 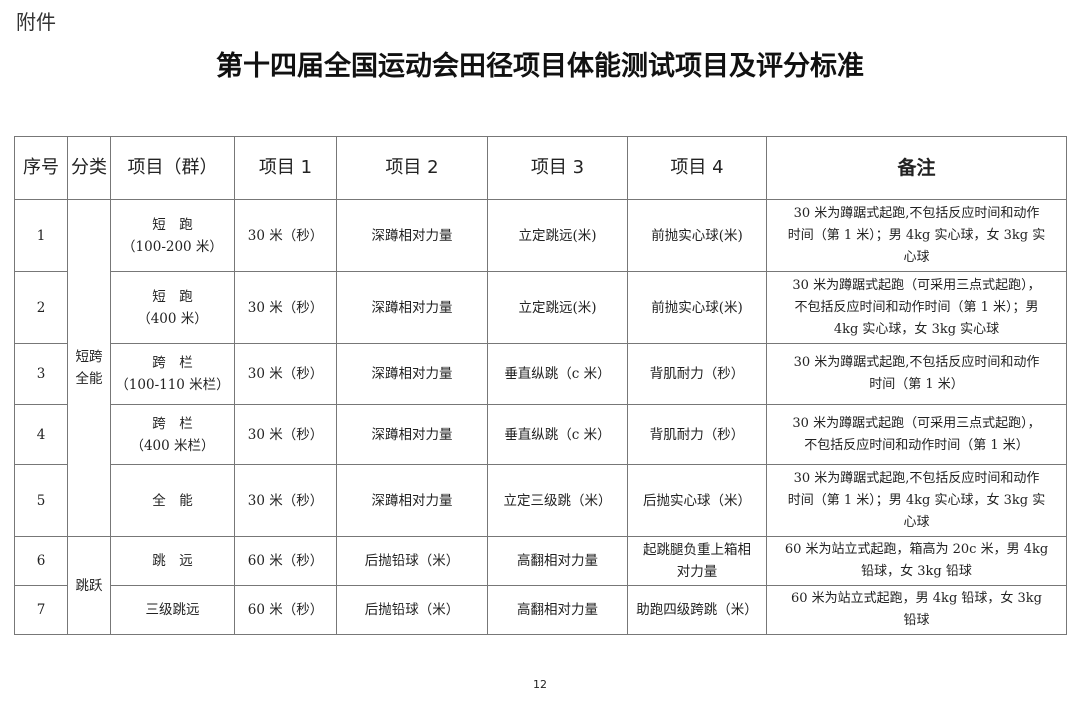 What do you see at coordinates (41, 168) in the screenshot?
I see `header-no: 序号` at bounding box center [41, 168].